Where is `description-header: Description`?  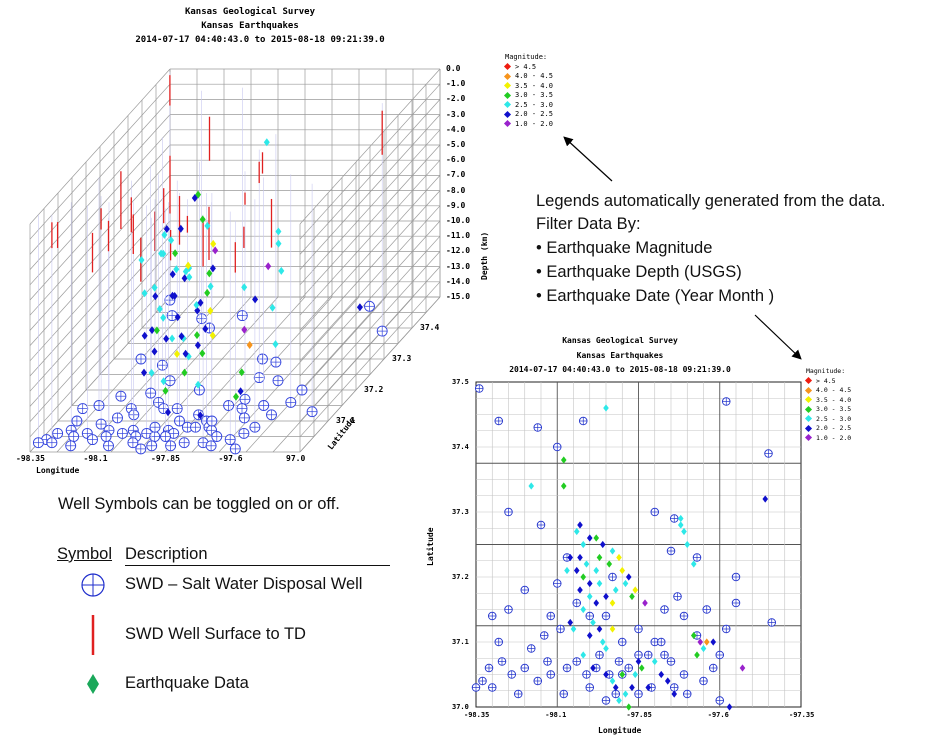
description-header: Description is located at coordinates (166, 554).